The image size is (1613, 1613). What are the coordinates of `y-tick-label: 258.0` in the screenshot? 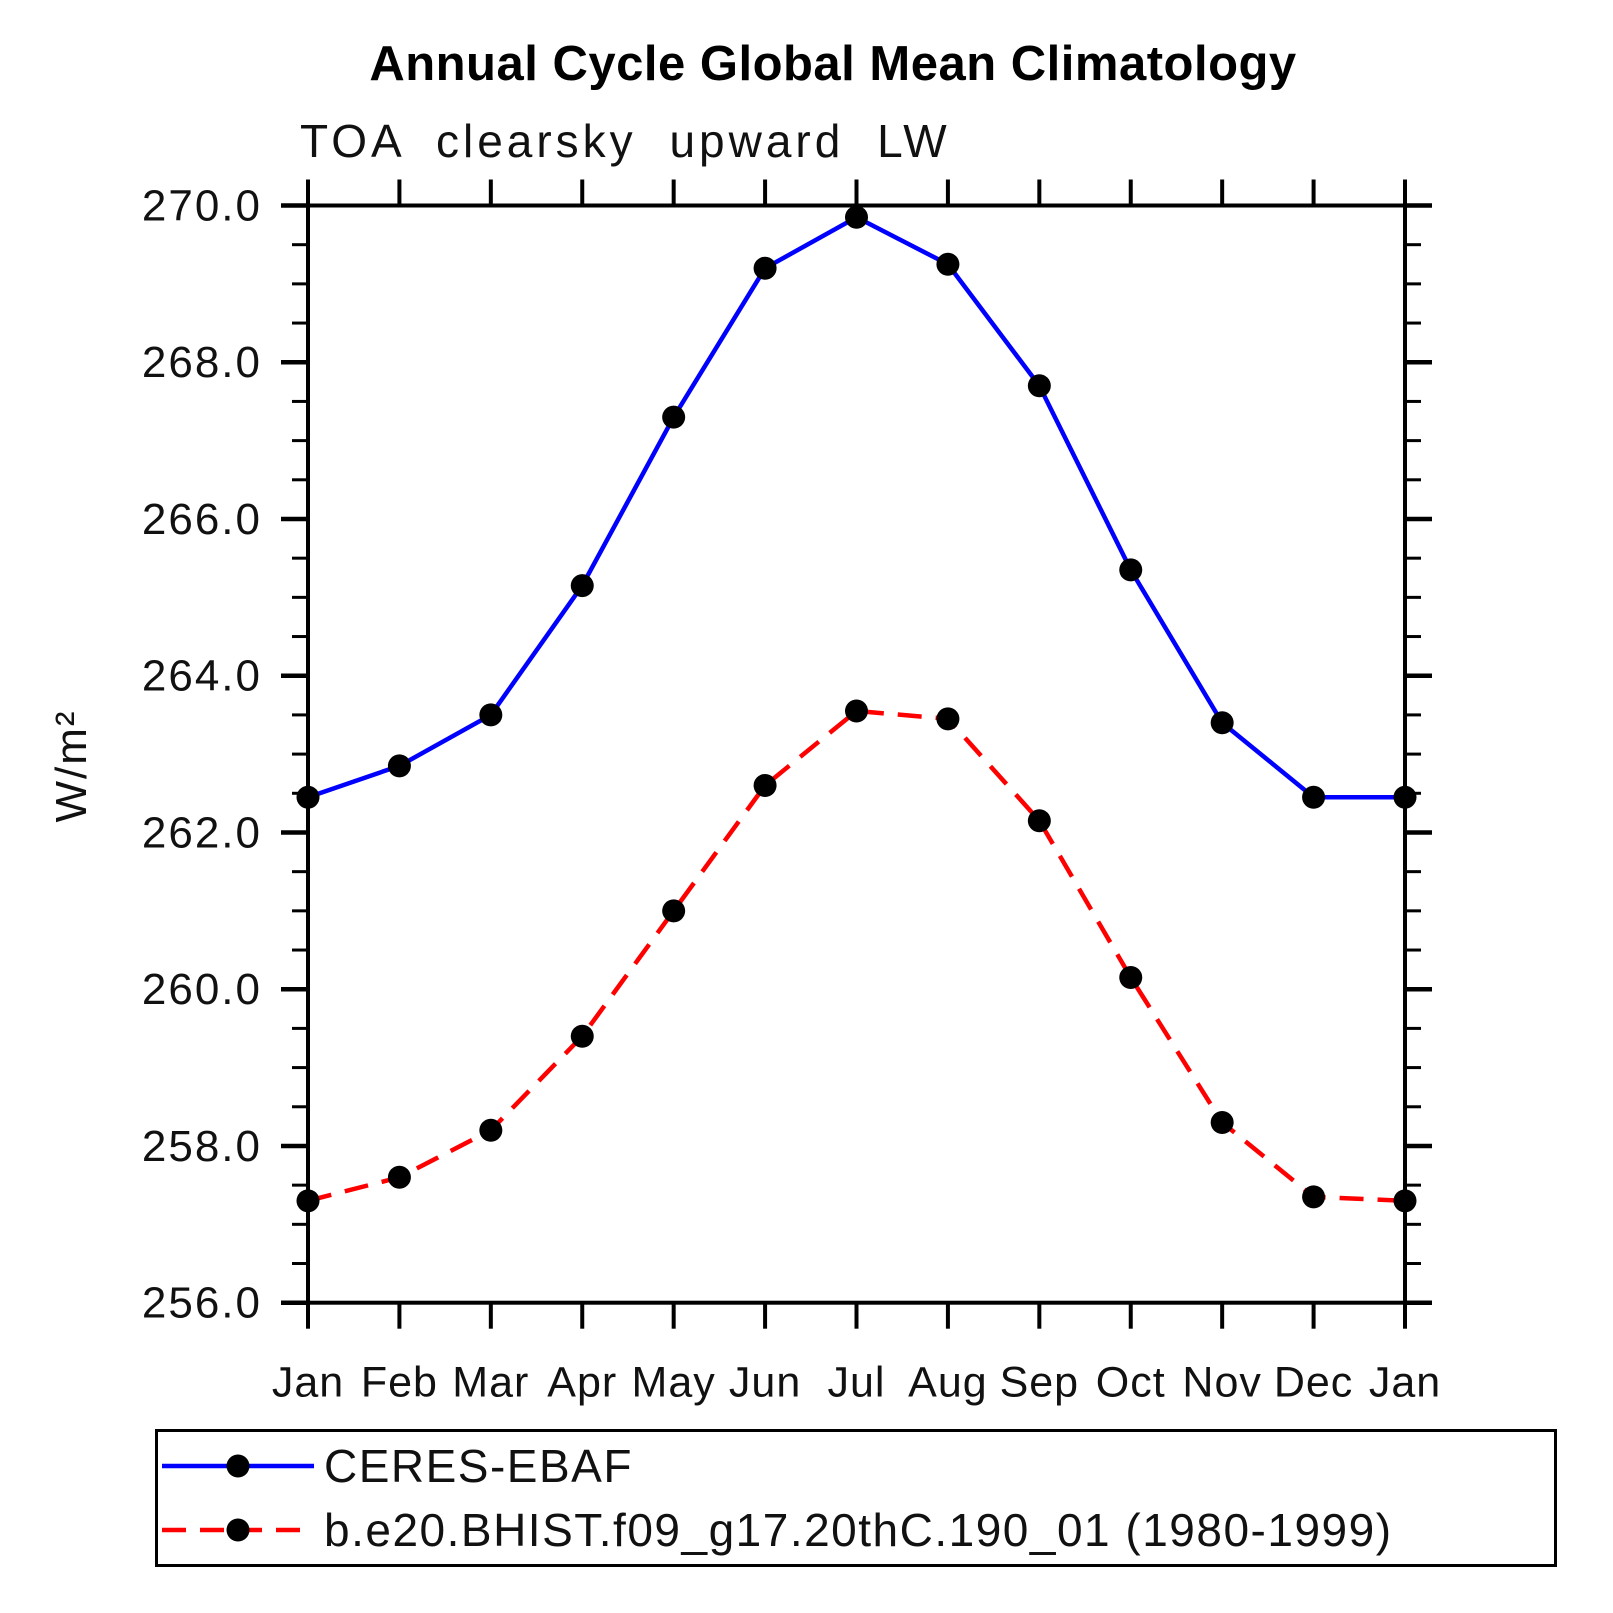 It's located at (202, 1146).